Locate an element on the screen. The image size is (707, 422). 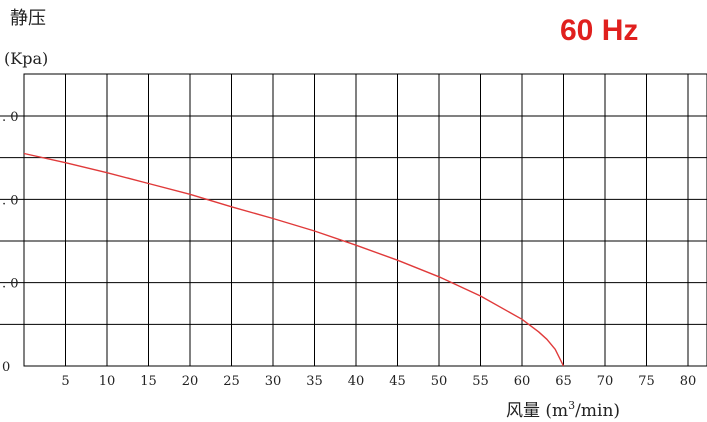
x-tick-label: 30 is located at coordinates (273, 381).